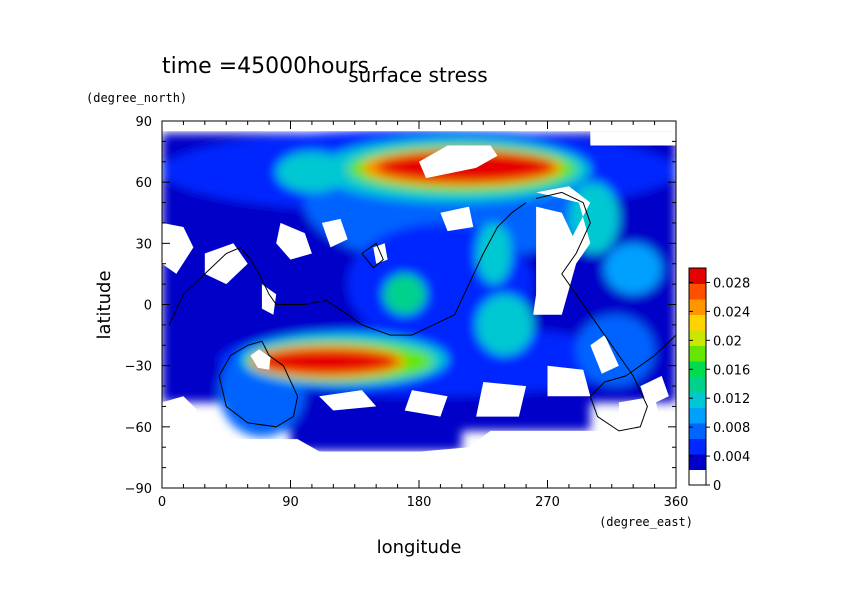 This screenshot has height=595, width=842. Describe the element at coordinates (348, 400) in the screenshot. I see `south-gap-a` at that location.